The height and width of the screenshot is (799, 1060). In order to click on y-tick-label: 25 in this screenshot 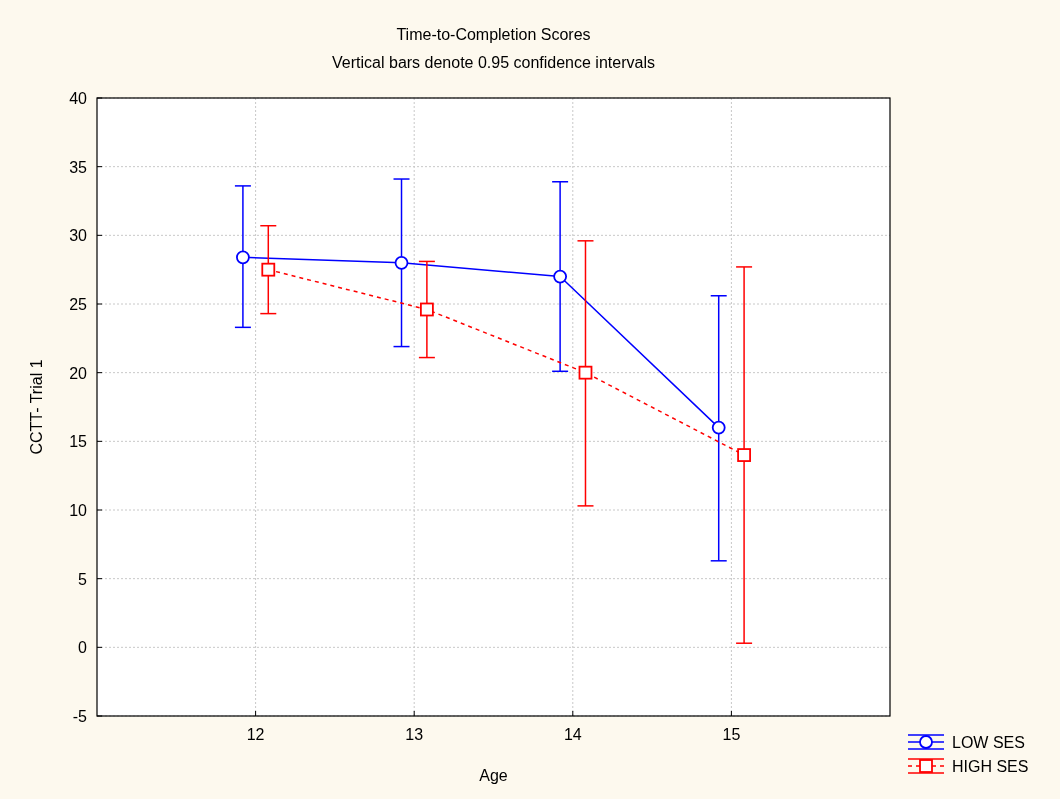, I will do `click(78, 304)`.